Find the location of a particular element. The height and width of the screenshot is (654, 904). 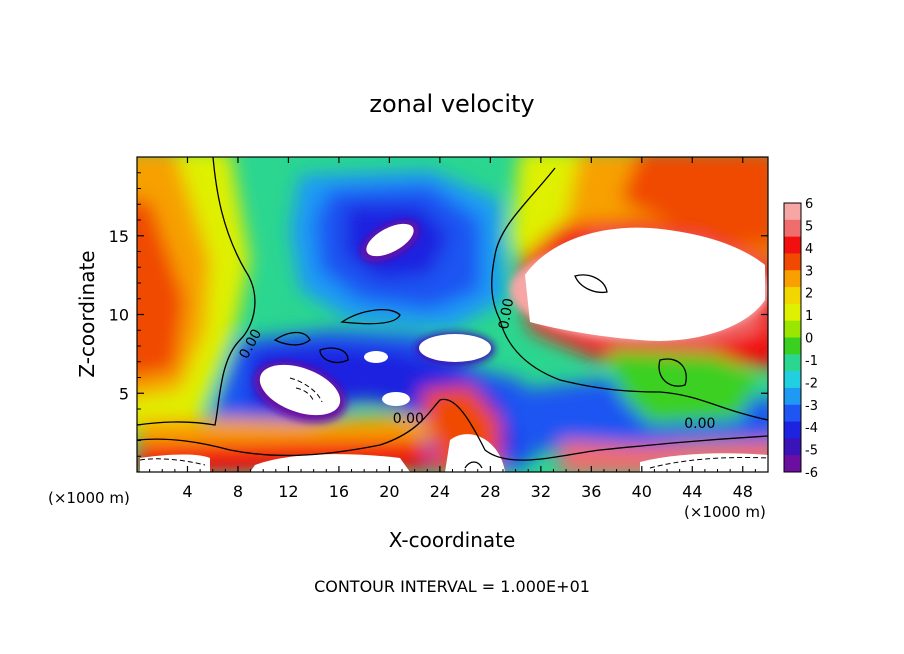

colorbar-tick-label: -1 is located at coordinates (811, 361).